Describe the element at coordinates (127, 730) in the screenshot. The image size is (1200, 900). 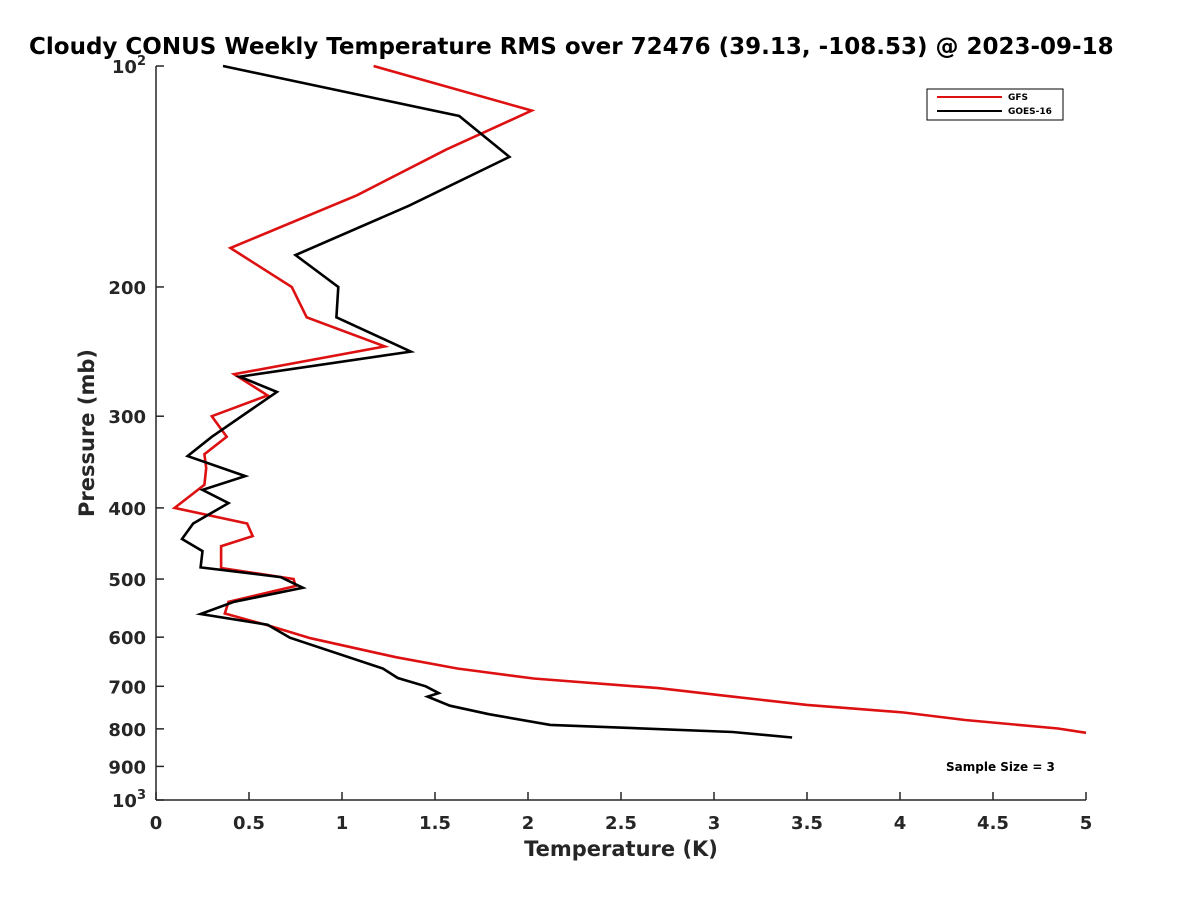
I see `y-tick-label: 800` at that location.